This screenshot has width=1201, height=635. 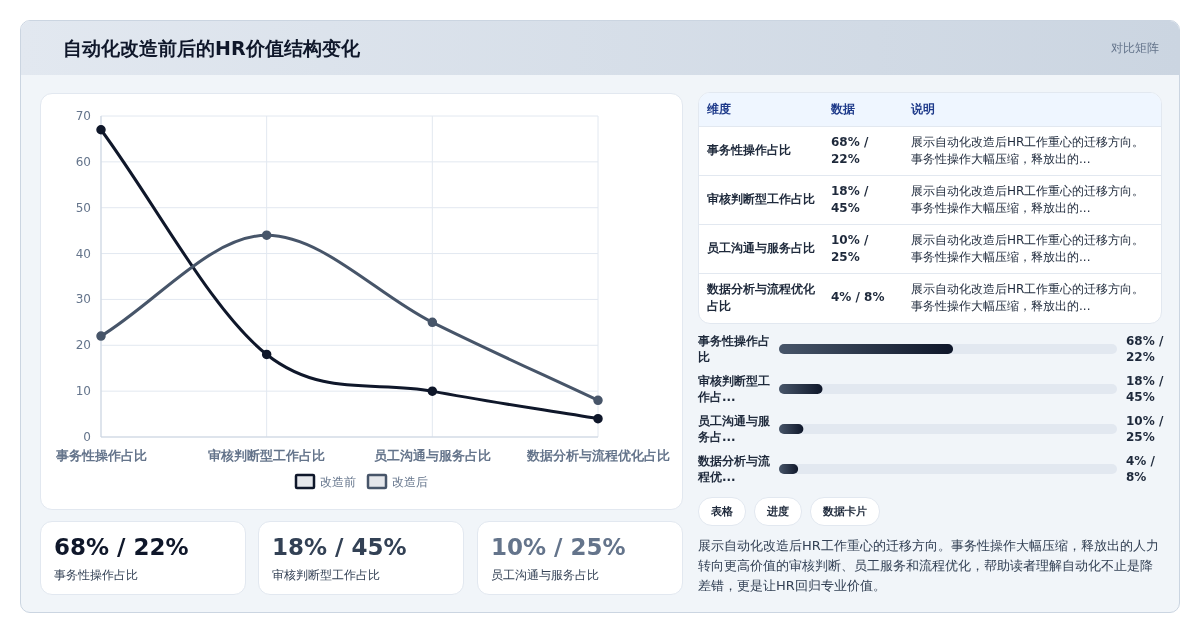 I want to click on y-tick-label: 70, so click(x=83, y=116).